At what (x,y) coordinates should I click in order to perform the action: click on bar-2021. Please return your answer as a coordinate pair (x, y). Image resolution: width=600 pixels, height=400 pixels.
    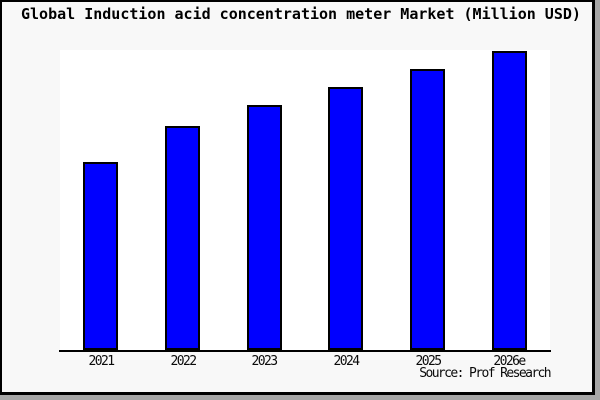
    Looking at the image, I should click on (100, 256).